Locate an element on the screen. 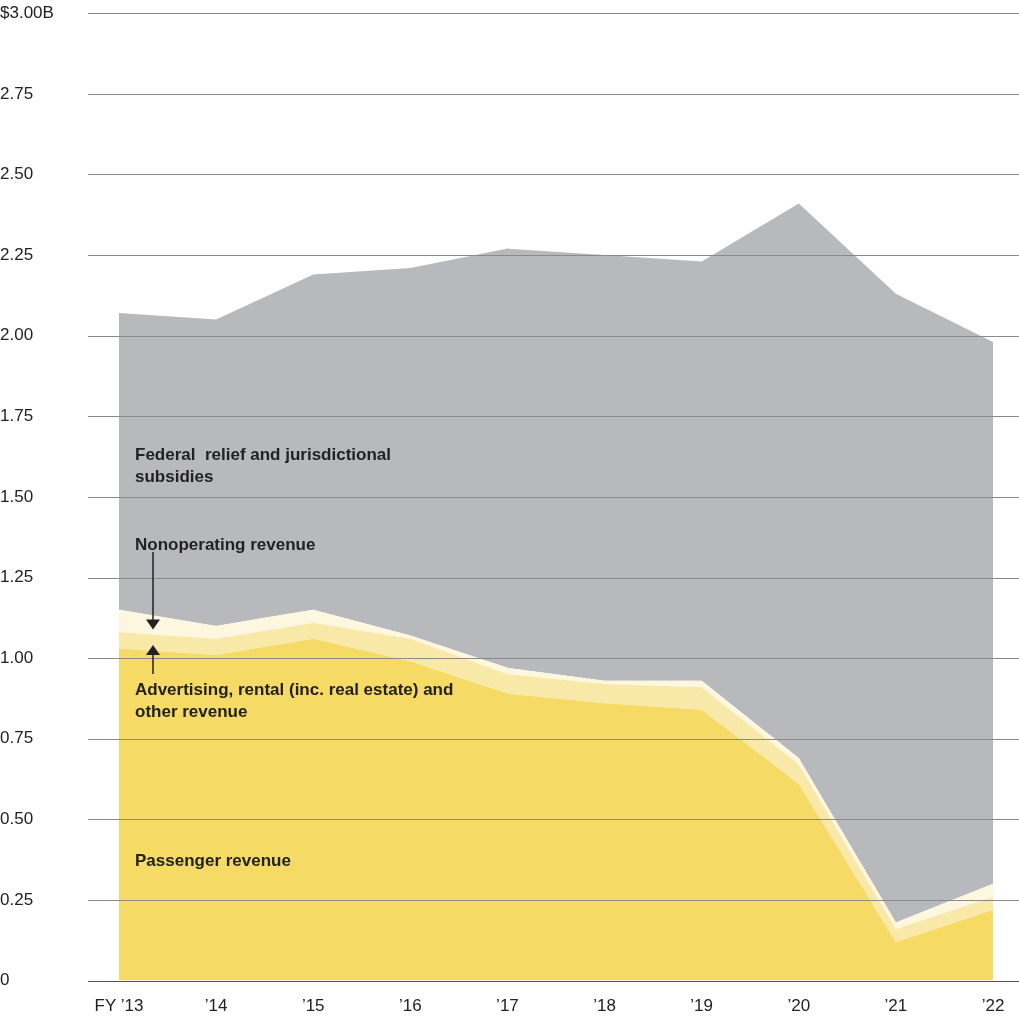 Image resolution: width=1019 pixels, height=1025 pixels. x-tick-label: ’22 is located at coordinates (993, 1006).